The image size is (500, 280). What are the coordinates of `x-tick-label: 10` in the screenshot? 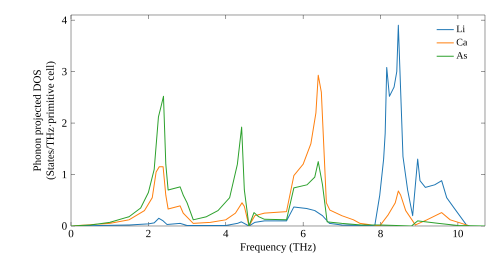 It's located at (458, 234).